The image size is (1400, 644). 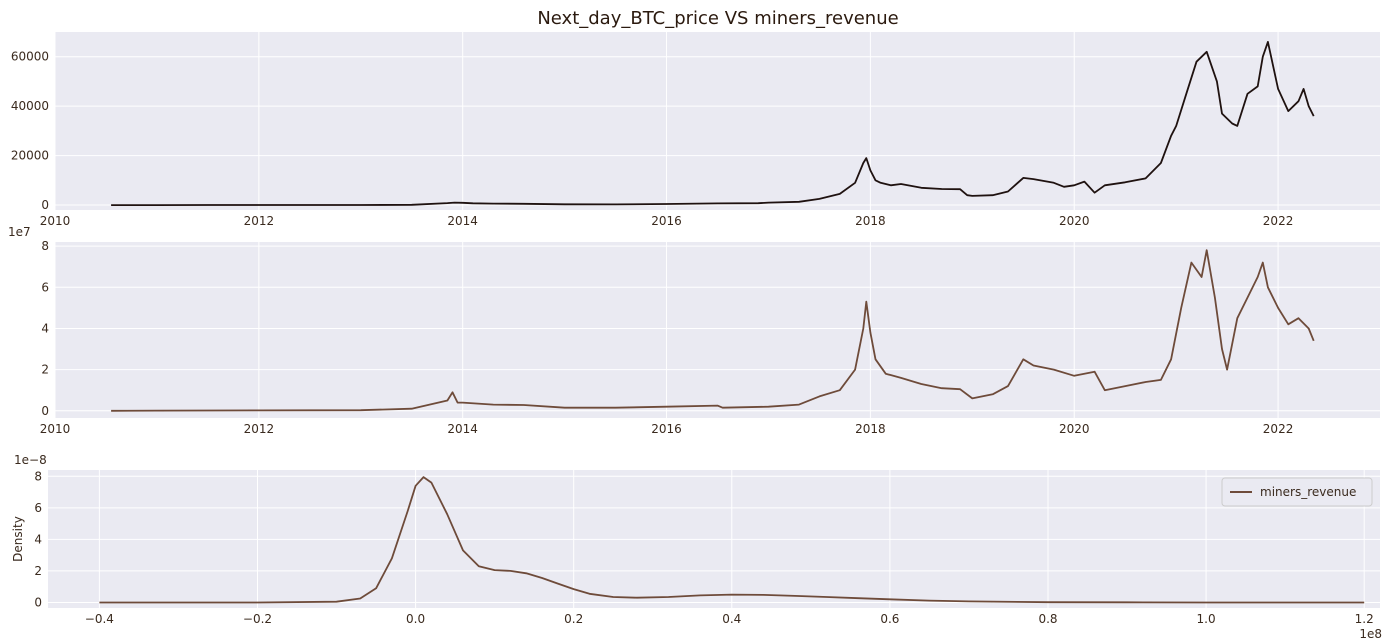 I want to click on y-axis-label: Density, so click(x=18, y=539).